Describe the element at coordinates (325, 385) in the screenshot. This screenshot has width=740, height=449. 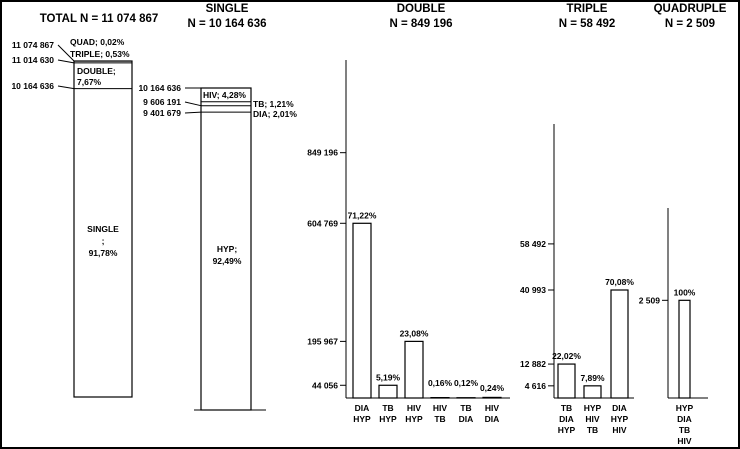
I see `double-chart-tick-label: 44 056` at that location.